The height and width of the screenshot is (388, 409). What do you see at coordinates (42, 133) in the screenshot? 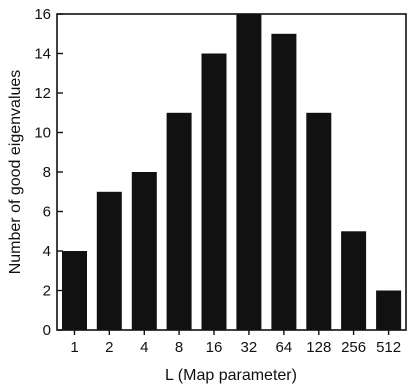
I see `y-tick-label: 10` at bounding box center [42, 133].